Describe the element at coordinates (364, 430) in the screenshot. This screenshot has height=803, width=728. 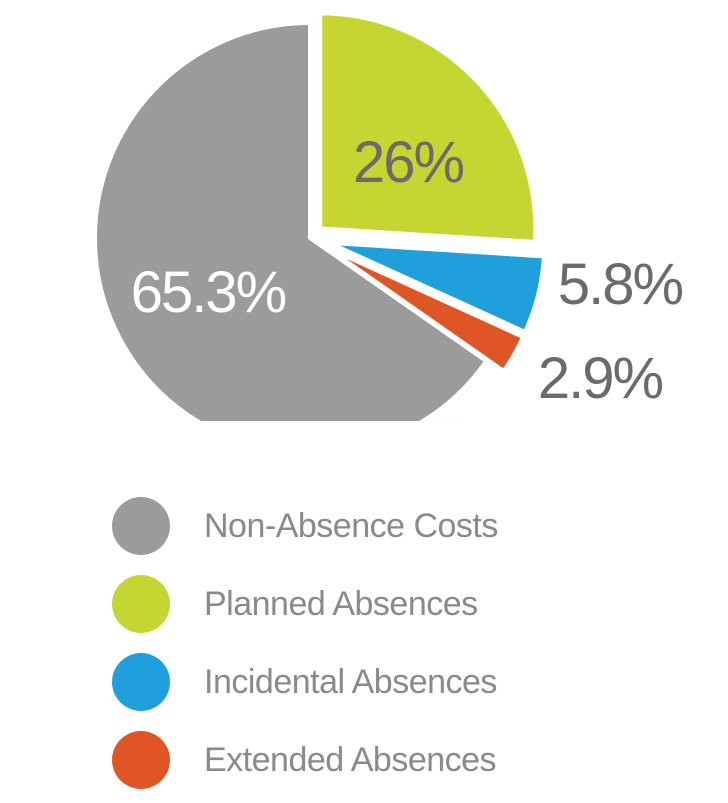
I see `pie-baseline-mask` at that location.